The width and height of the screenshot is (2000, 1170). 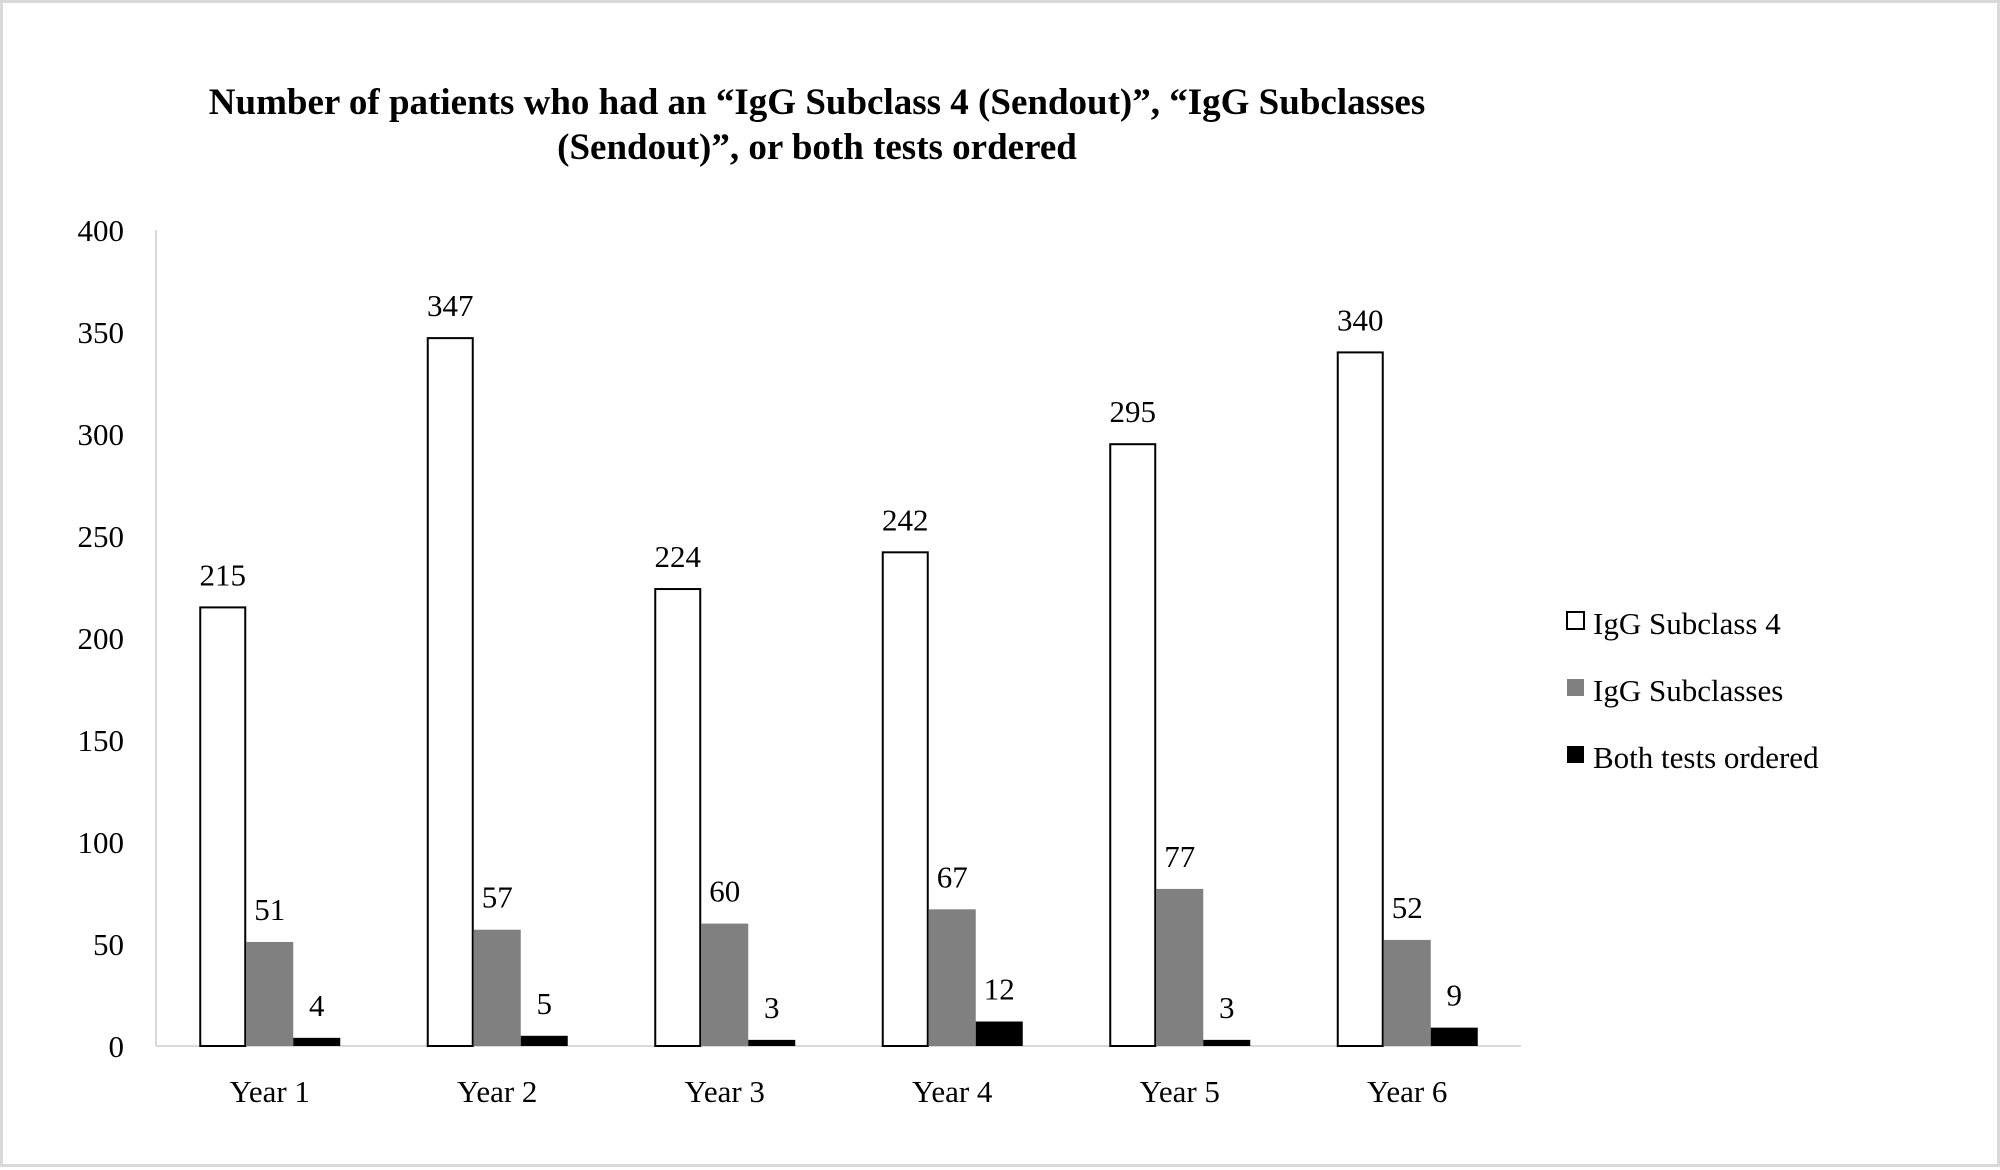 I want to click on x-tick-label: Year 2, so click(x=497, y=1091).